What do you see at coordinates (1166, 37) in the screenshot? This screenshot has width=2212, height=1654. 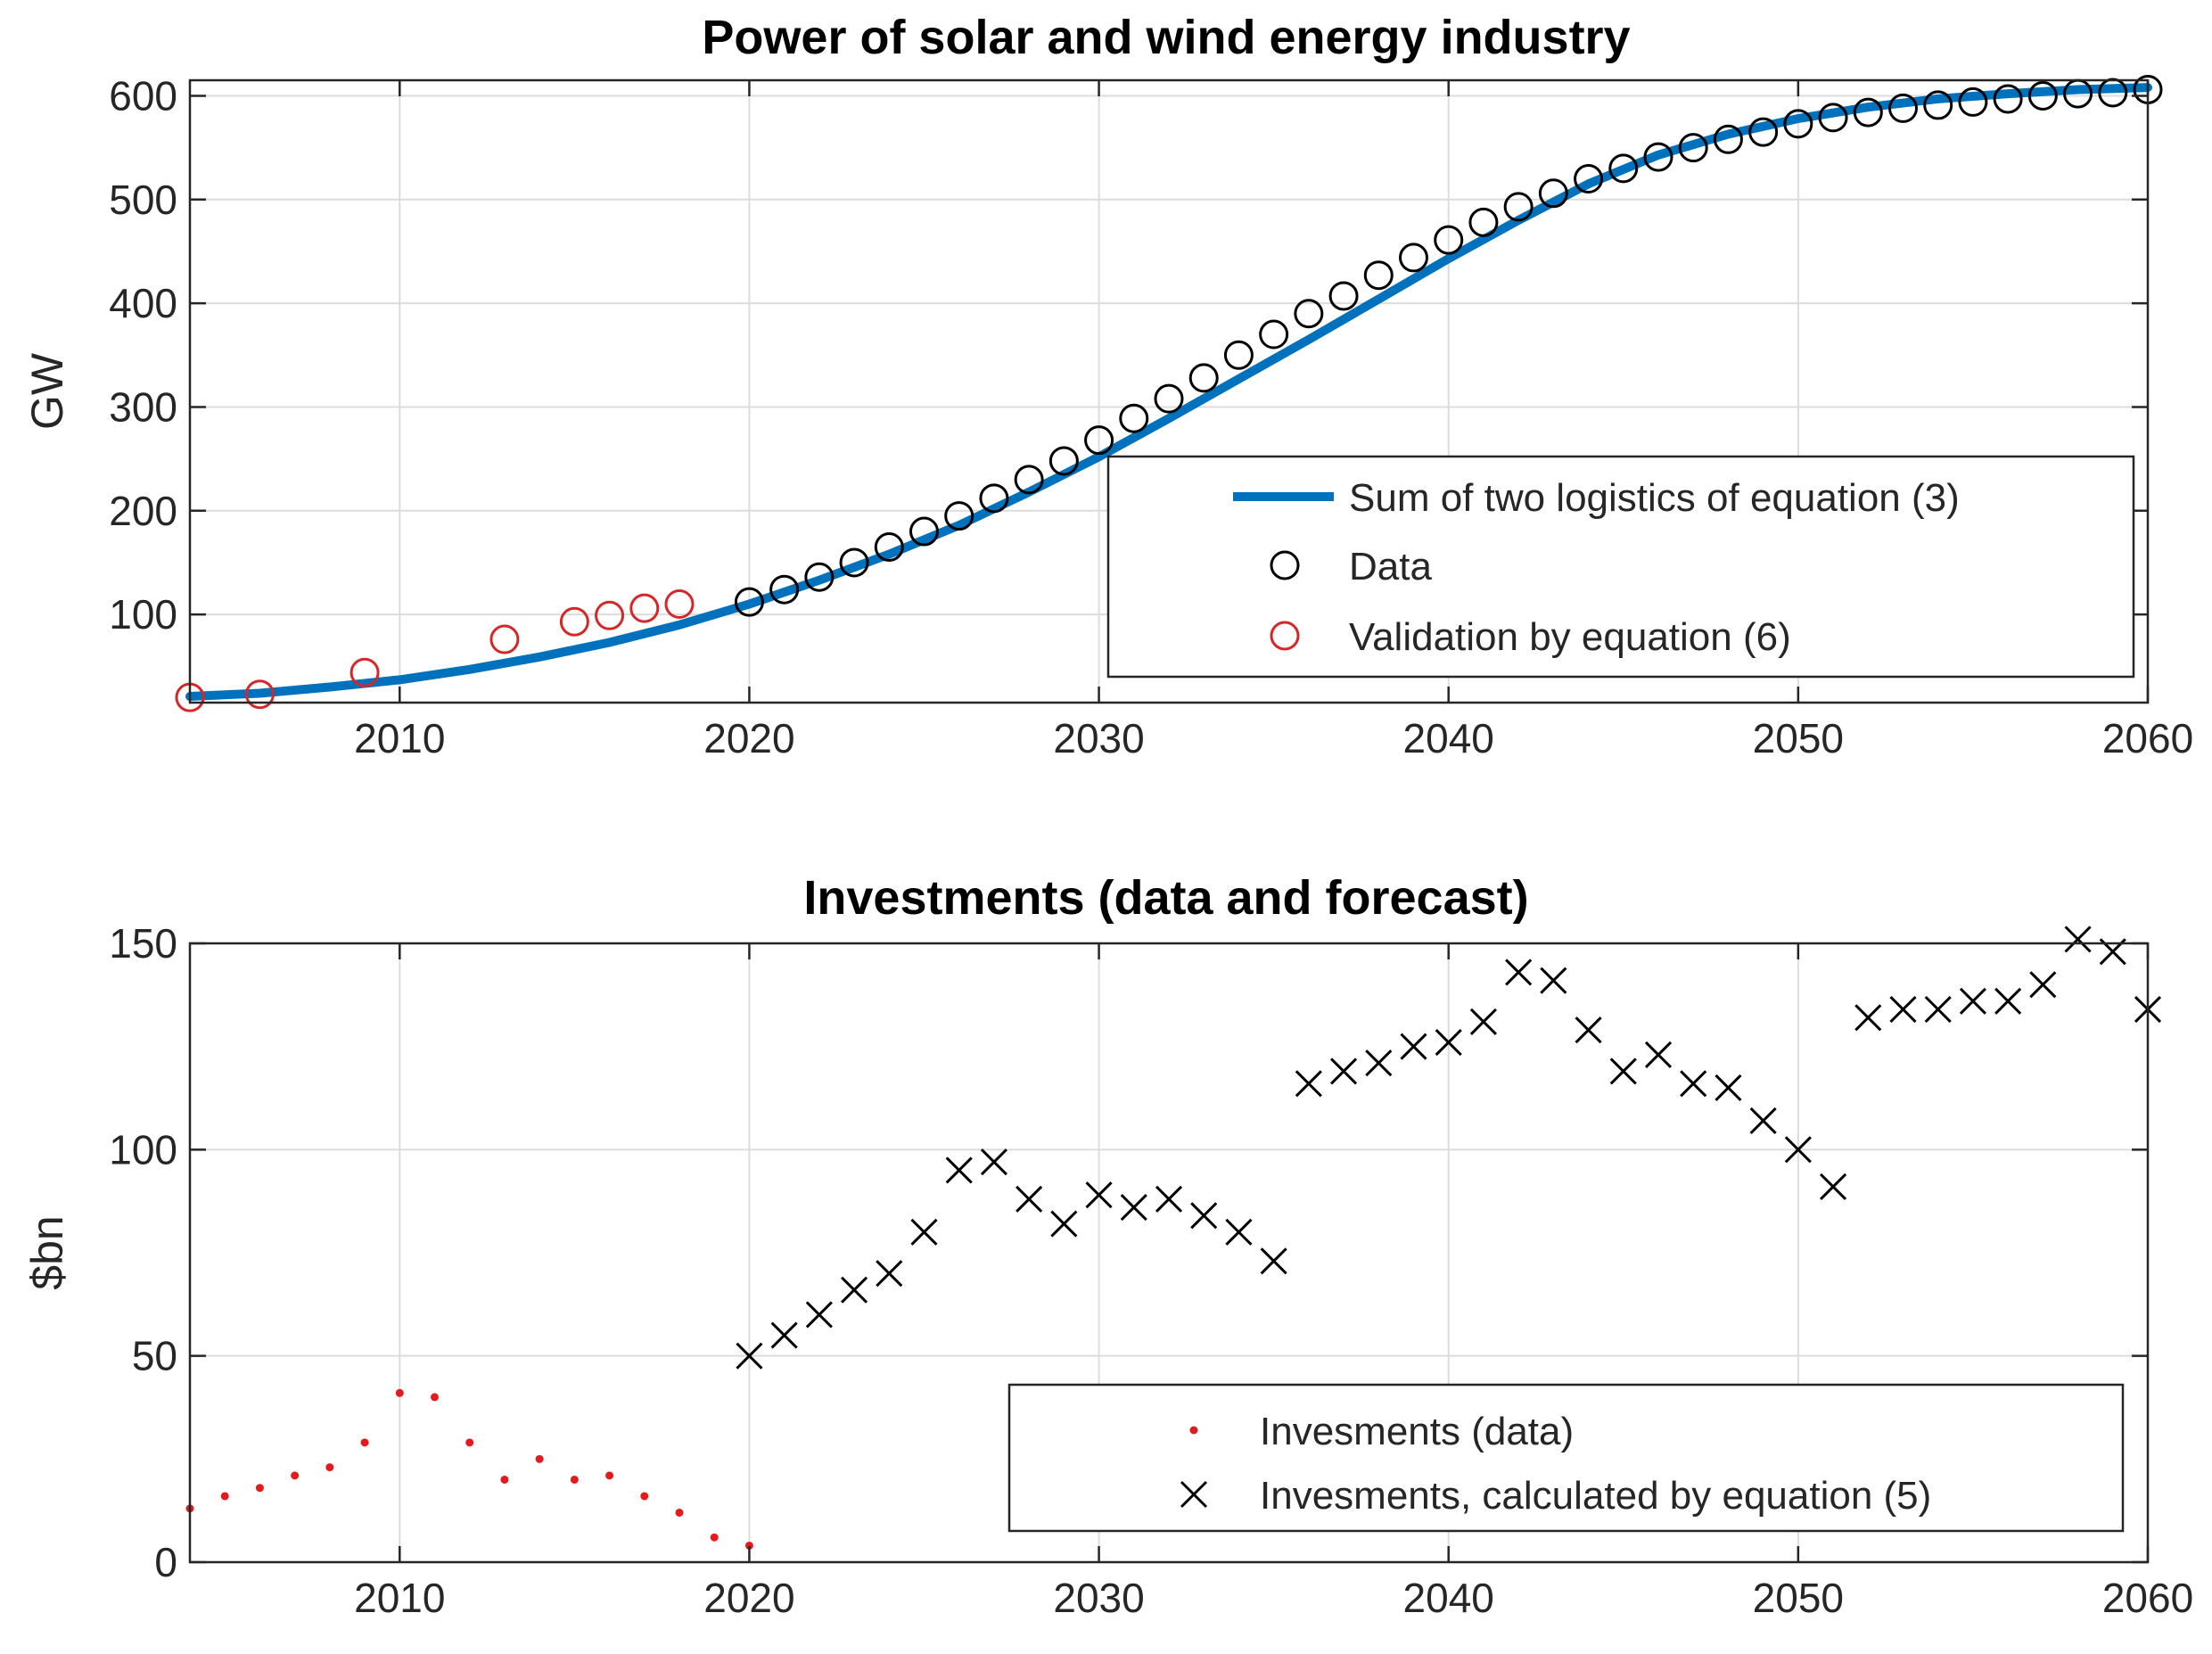 I see `power-chart-title: Power of solar and wind energy industry` at bounding box center [1166, 37].